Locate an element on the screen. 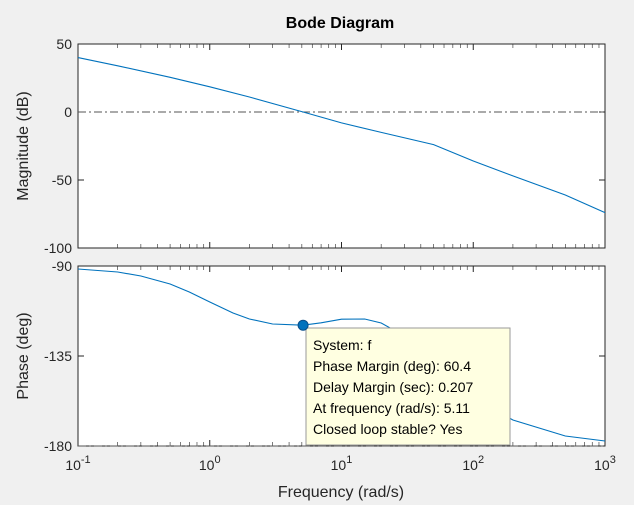 The image size is (634, 505). phase-y-tick-label: -135 is located at coordinates (58, 356).